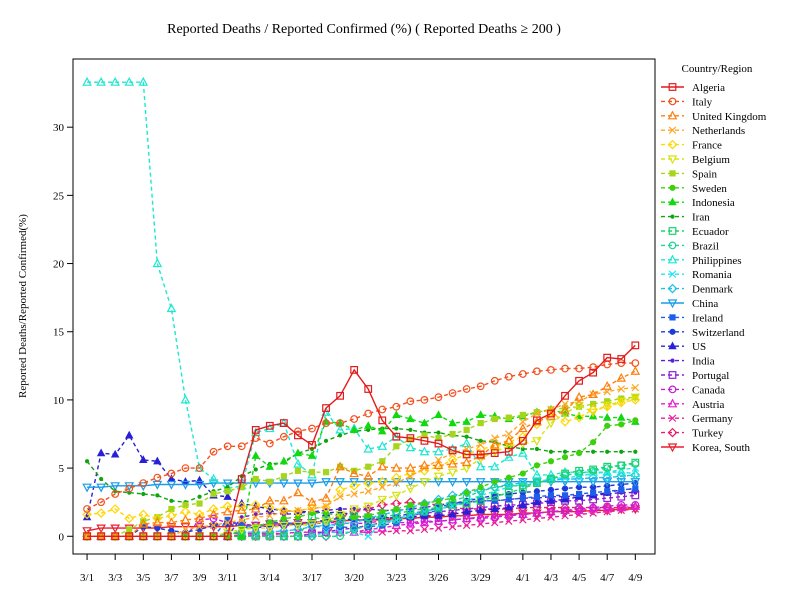 The height and width of the screenshot is (600, 800). Describe the element at coordinates (361, 477) in the screenshot. I see `series-line-us` at that location.